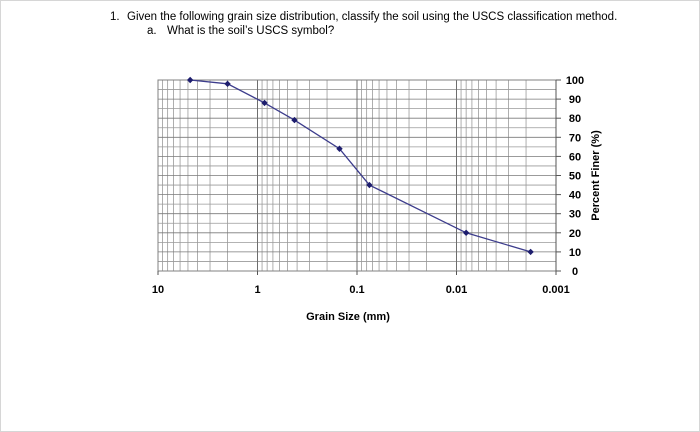 This screenshot has height=432, width=700. What do you see at coordinates (575, 215) in the screenshot?
I see `y-tick-label: 30` at bounding box center [575, 215].